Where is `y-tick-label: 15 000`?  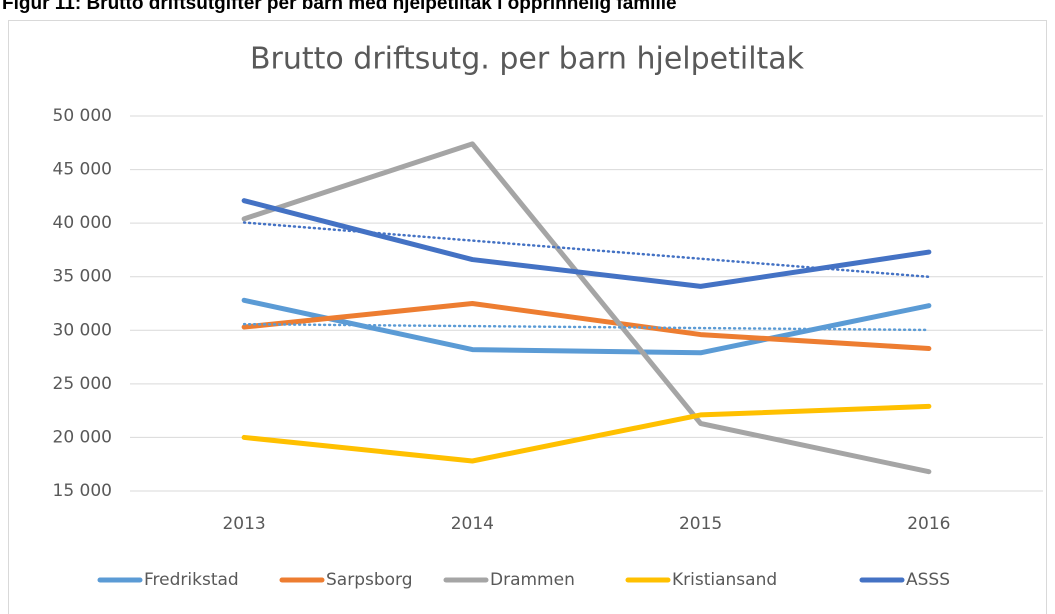
y-tick-label: 15 000 is located at coordinates (82, 491).